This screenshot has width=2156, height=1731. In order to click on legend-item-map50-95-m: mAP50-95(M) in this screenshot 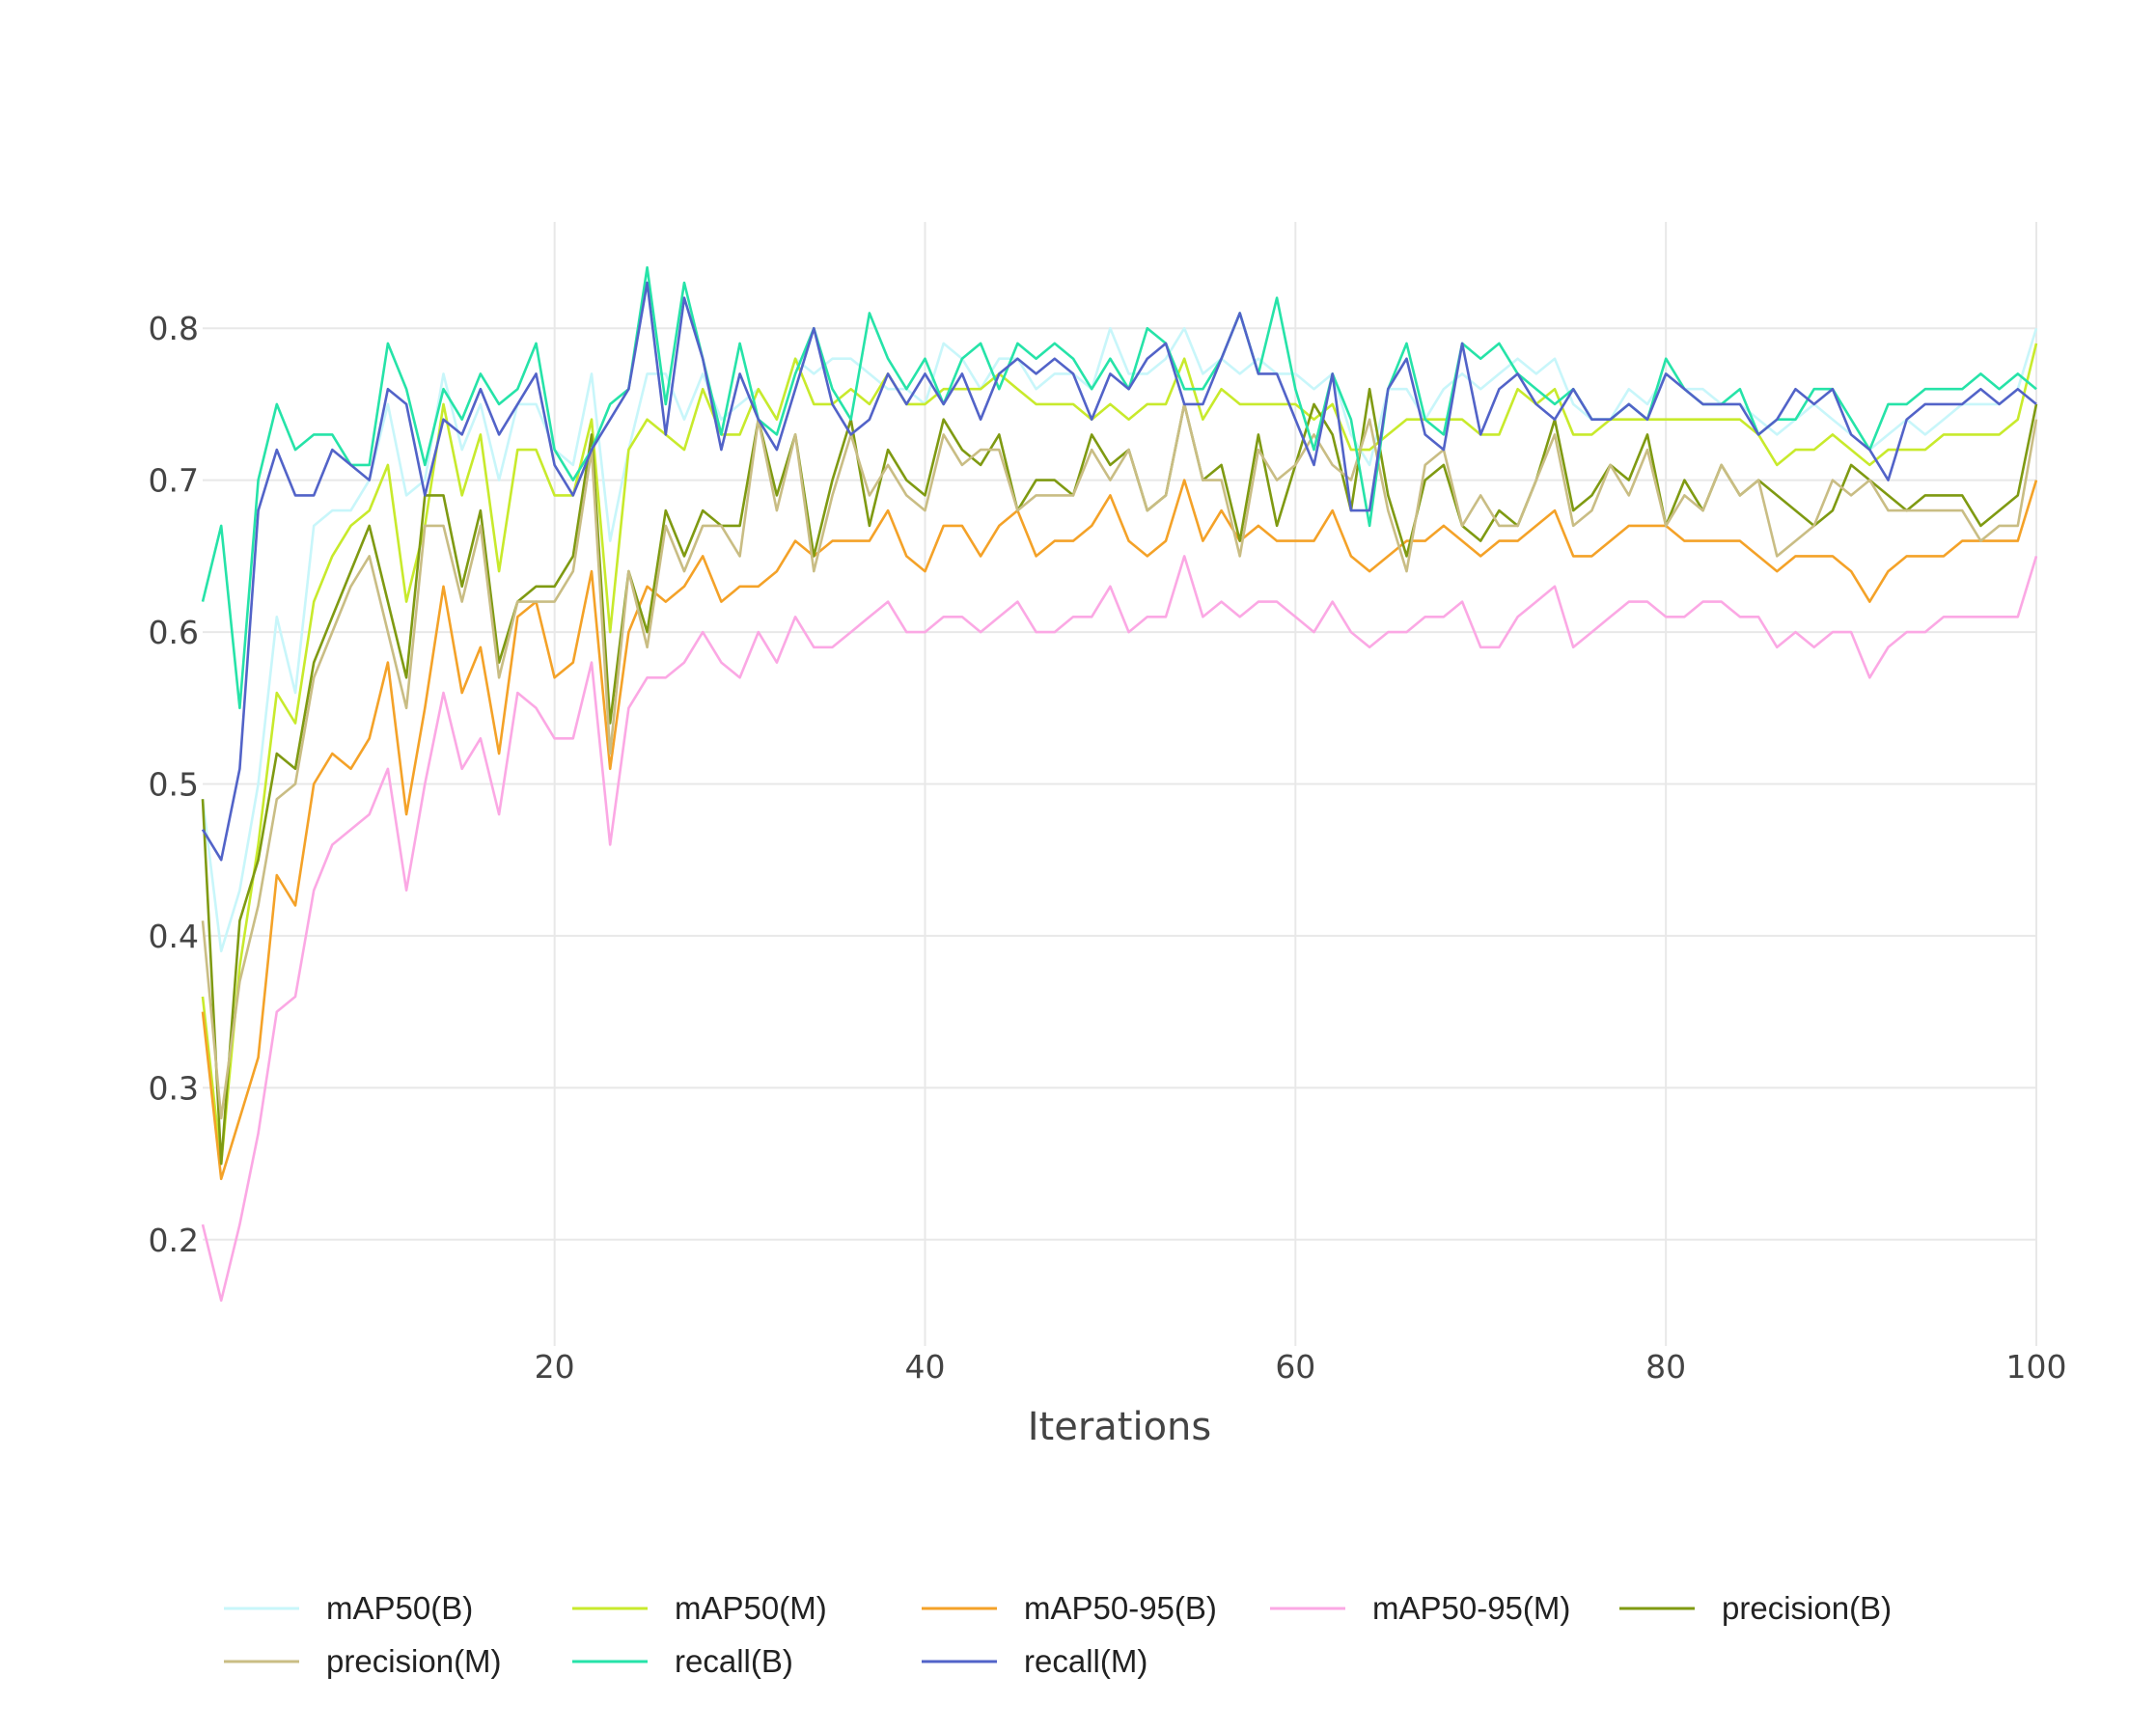, I will do `click(1420, 1608)`.